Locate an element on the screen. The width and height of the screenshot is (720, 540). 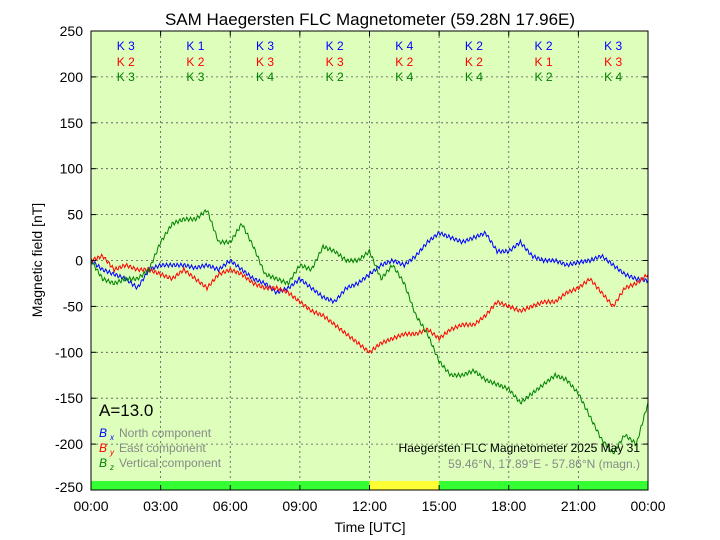
legend-symbol-y: B is located at coordinates (103, 448).